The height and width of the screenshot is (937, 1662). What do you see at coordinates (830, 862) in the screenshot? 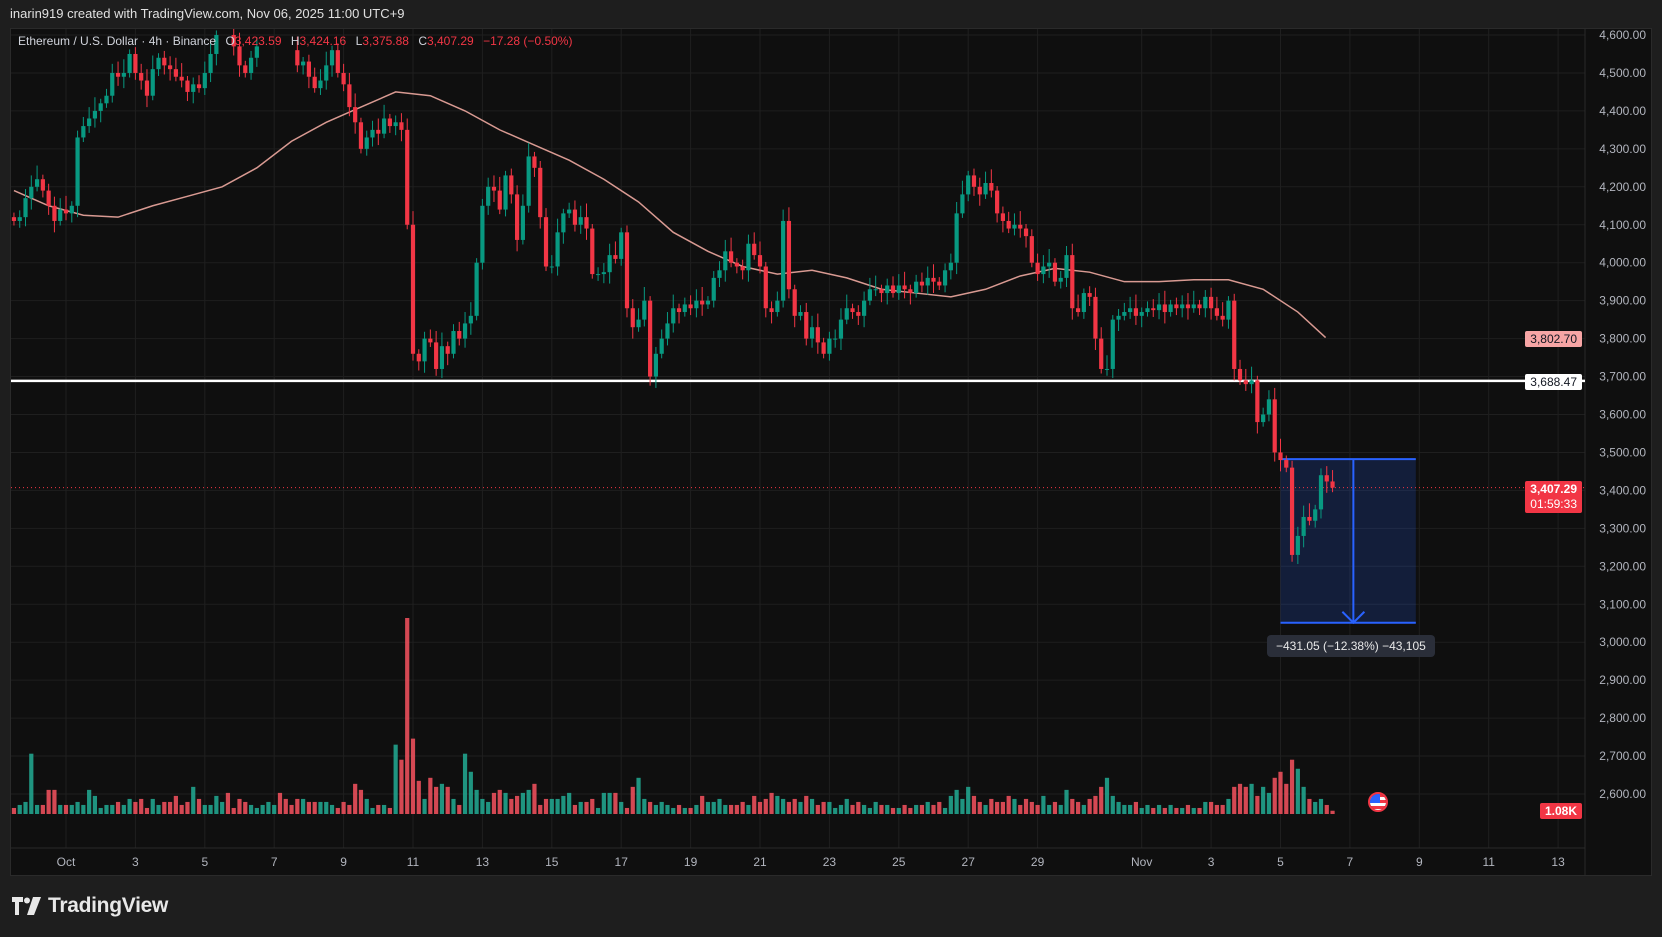
I see `x-tick-label: 23` at bounding box center [830, 862].